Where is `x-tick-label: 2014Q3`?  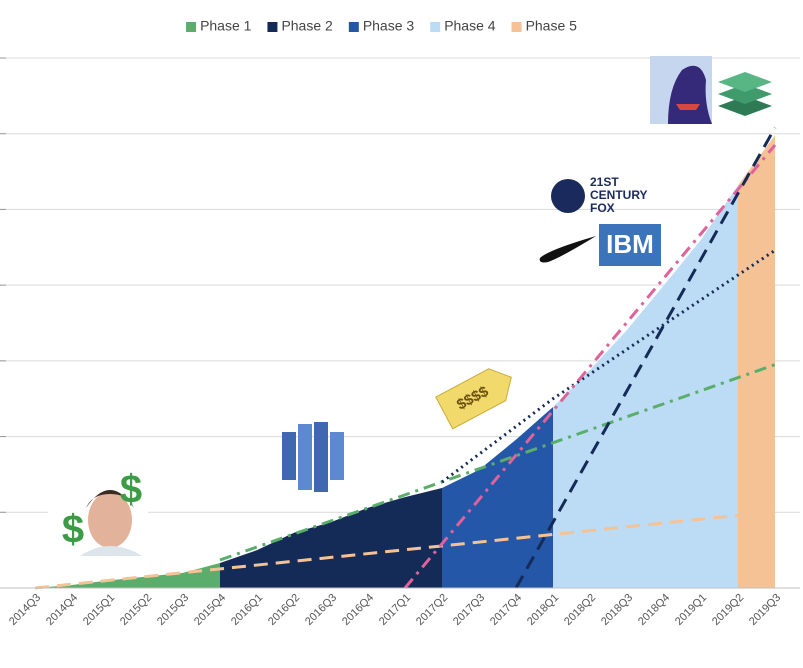 x-tick-label: 2014Q3 is located at coordinates (25, 610).